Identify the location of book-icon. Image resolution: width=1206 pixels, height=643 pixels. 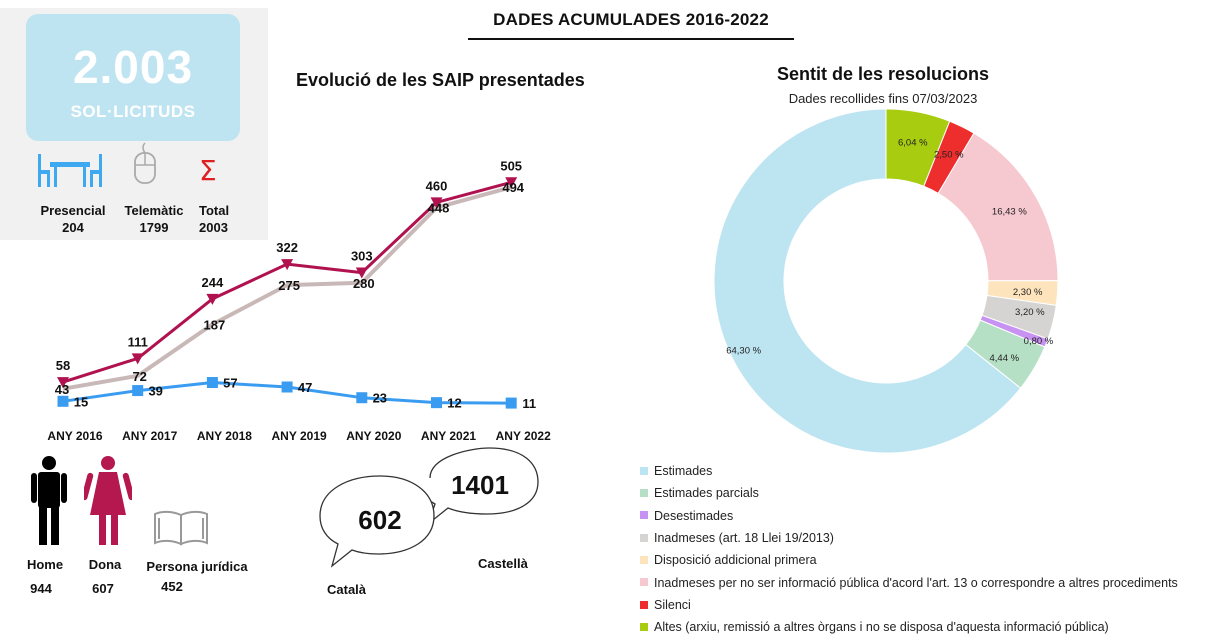
(181, 528).